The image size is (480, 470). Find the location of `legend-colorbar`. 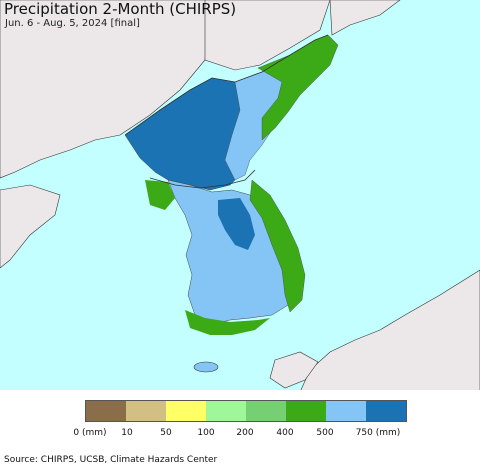

legend-colorbar is located at coordinates (246, 411).